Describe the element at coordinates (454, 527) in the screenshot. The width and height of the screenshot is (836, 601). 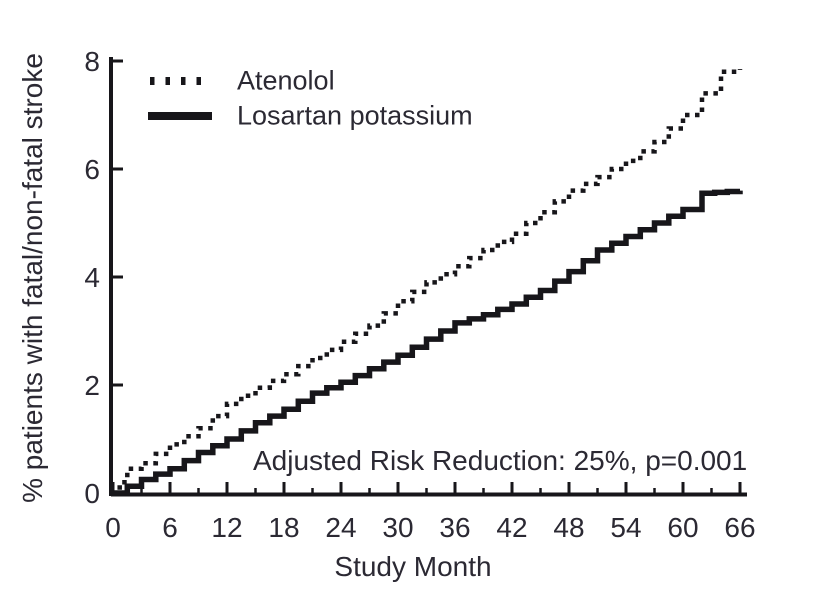
I see `x-tick-label: 36` at that location.